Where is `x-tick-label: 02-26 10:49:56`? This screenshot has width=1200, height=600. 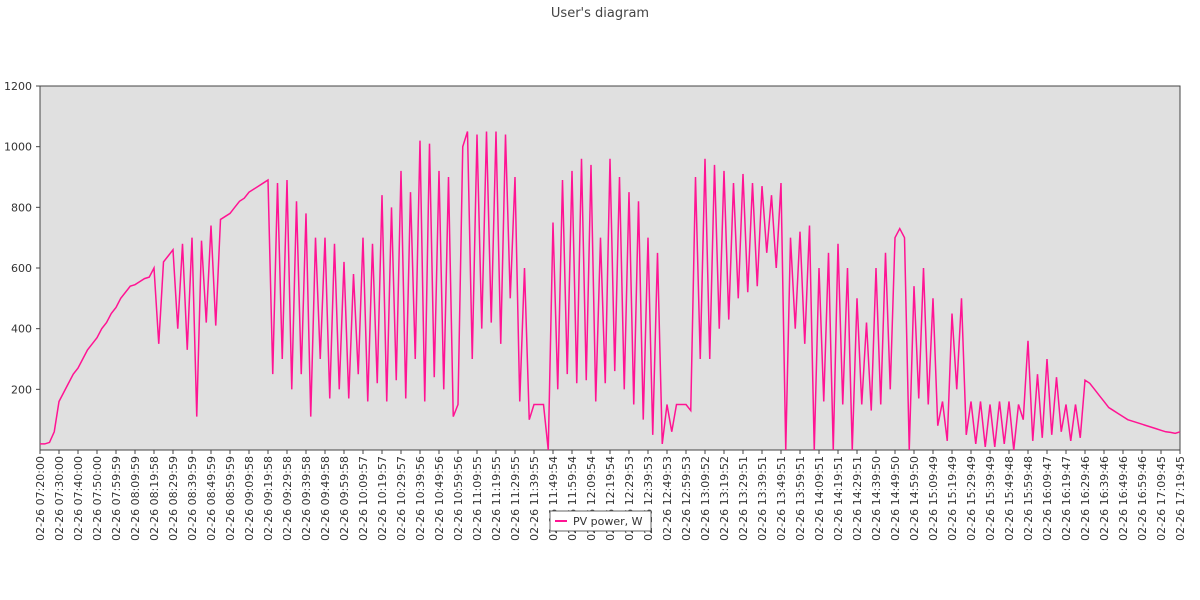
x-tick-label: 02-26 10:49:56 is located at coordinates (439, 498).